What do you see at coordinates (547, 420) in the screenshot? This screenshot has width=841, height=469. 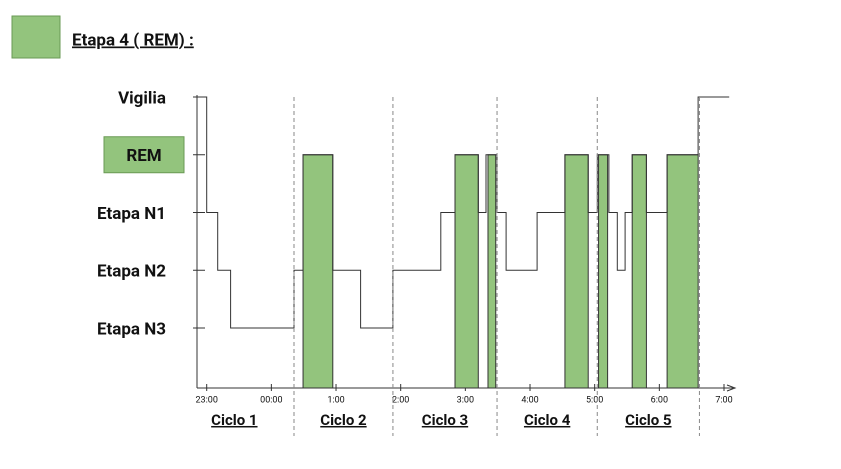 I see `cycle-label: Ciclo 4` at bounding box center [547, 420].